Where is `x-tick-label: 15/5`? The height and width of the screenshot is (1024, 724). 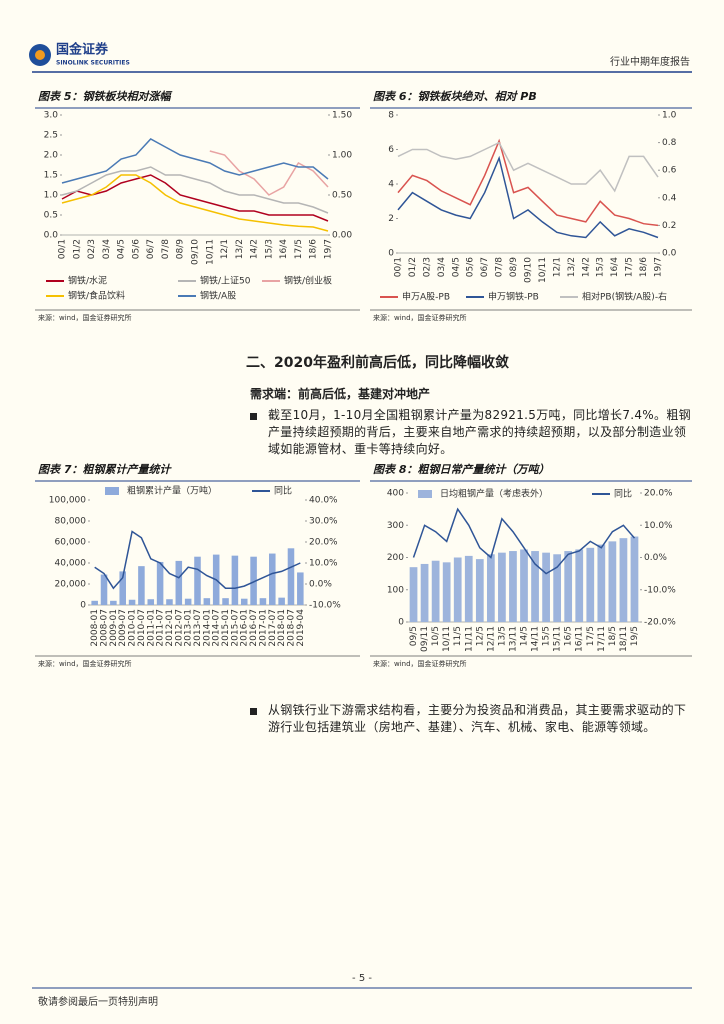
x-tick-label: 15/5 is located at coordinates (547, 636).